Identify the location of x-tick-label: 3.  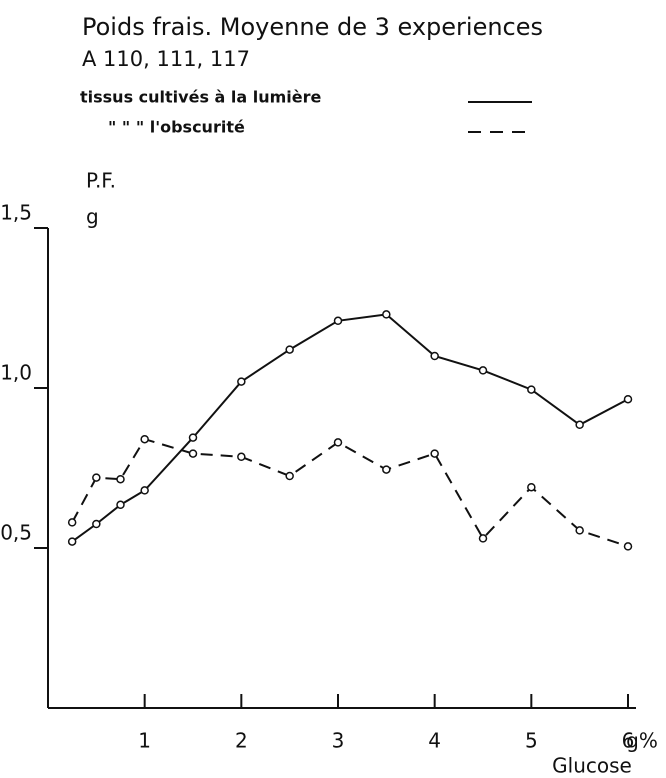
(338, 741).